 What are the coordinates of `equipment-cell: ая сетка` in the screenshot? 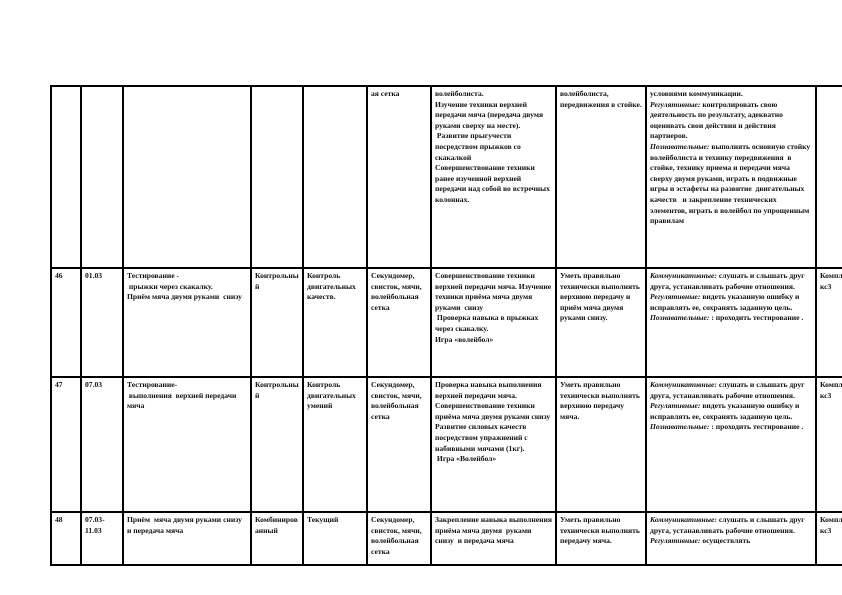 It's located at (399, 177).